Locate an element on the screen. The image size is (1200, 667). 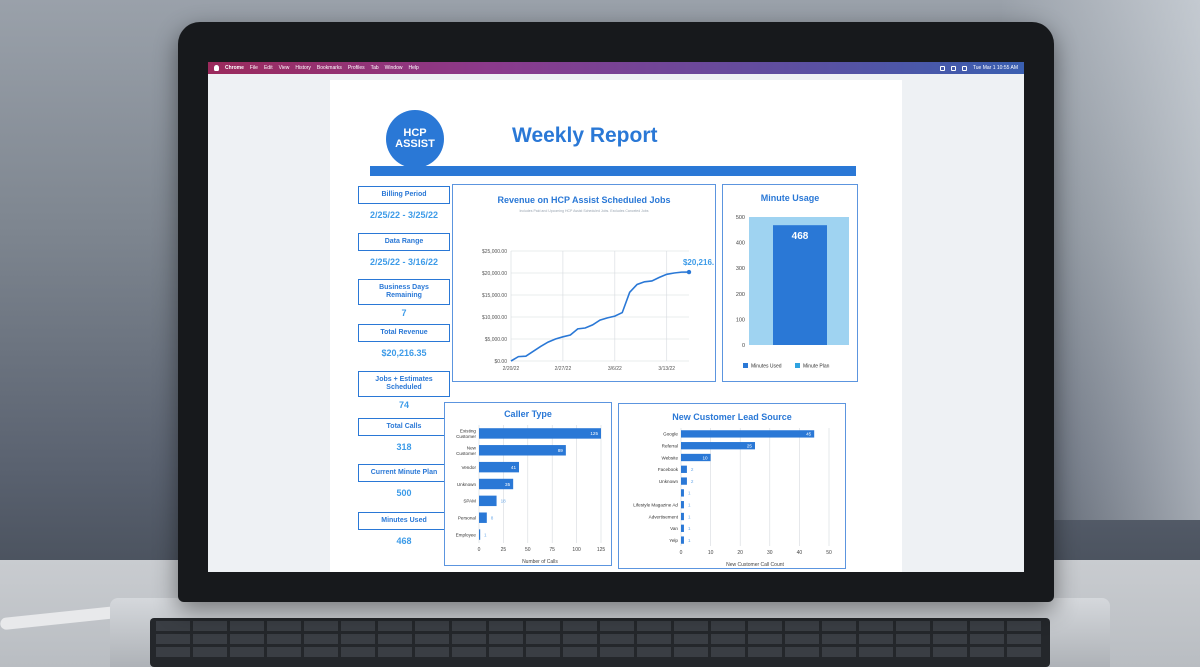
x-axis-title: New Customer Call Count is located at coordinates (755, 565).